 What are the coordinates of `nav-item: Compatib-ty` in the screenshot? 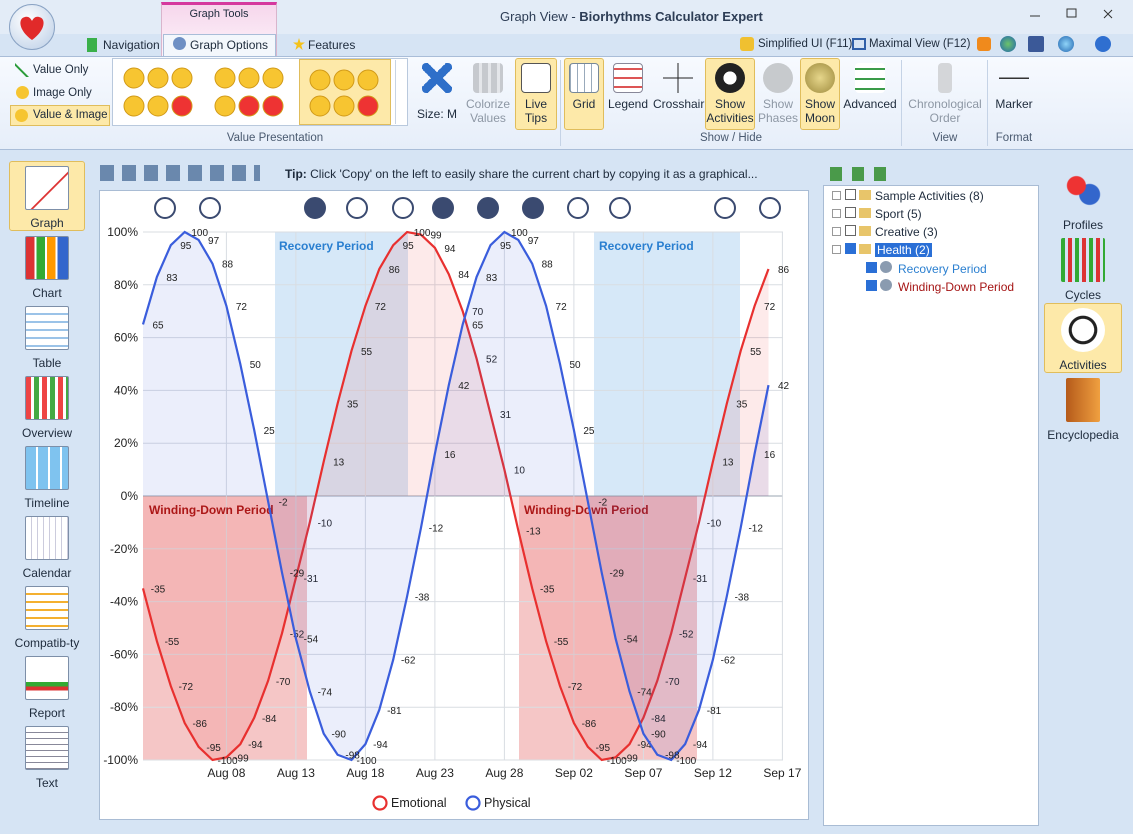 It's located at (47, 618).